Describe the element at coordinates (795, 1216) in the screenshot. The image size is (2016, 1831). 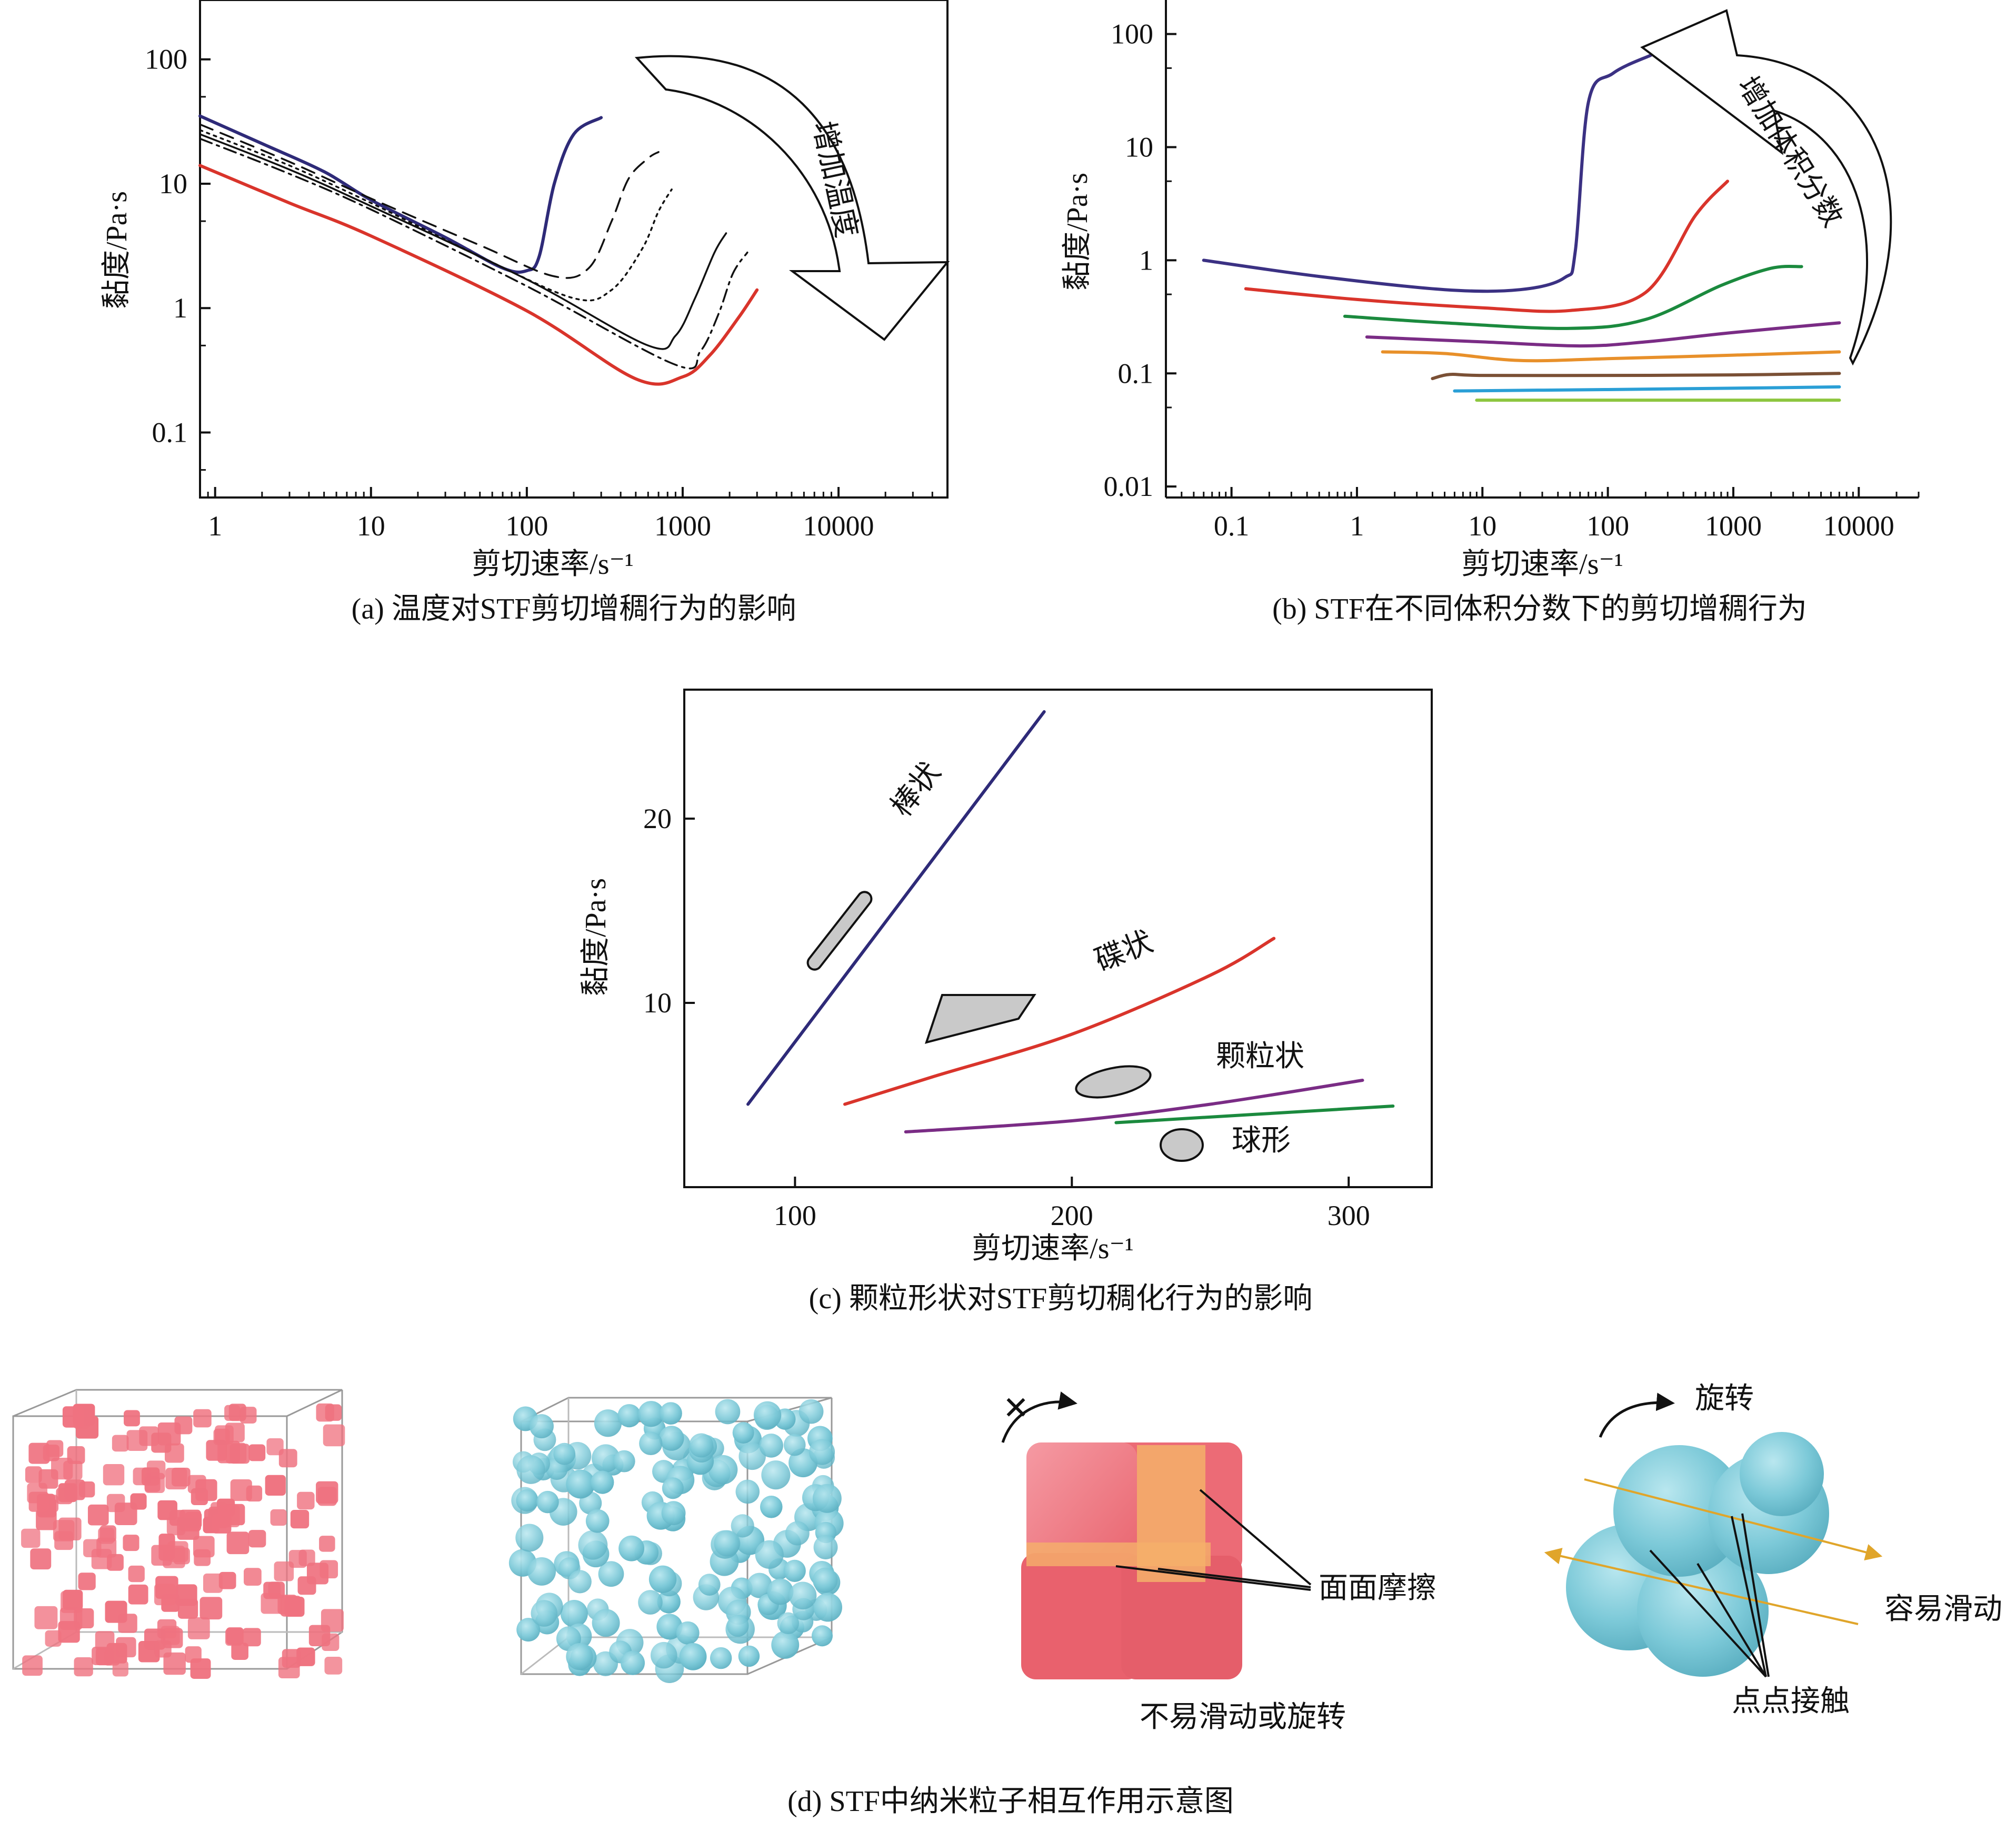
I see `panel-c-x-tick-label: 100` at that location.